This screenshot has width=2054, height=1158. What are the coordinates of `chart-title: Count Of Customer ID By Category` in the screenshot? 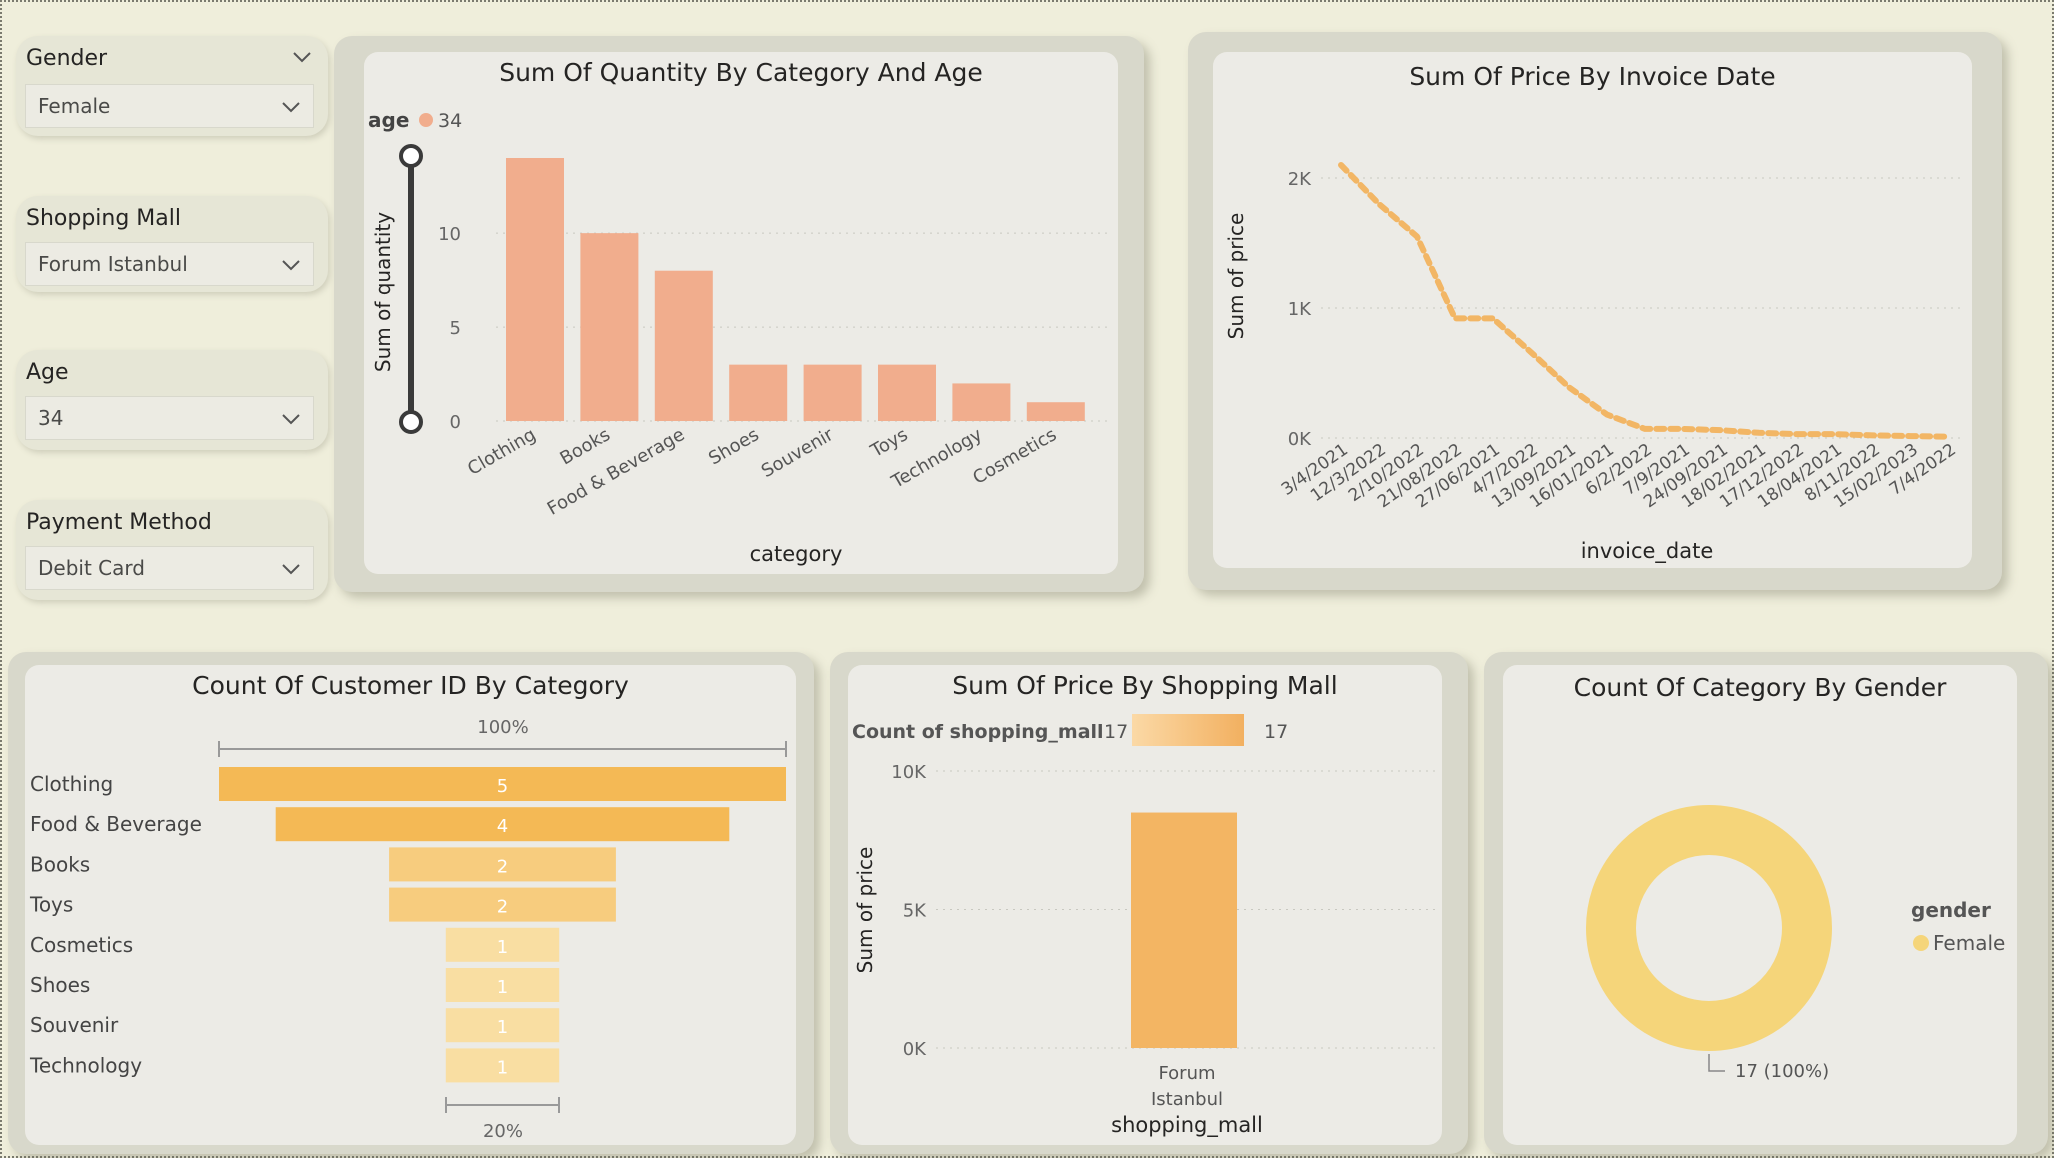 It's located at (410, 685).